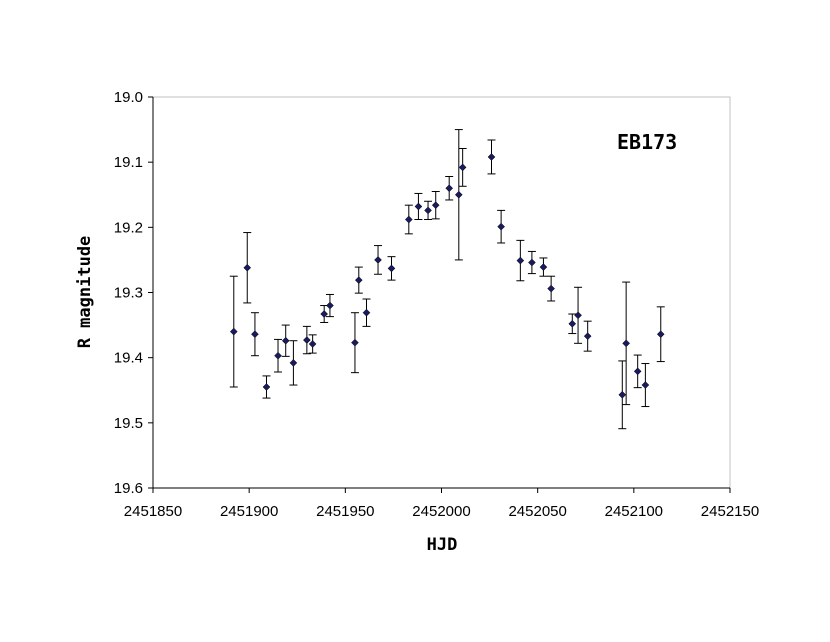 The width and height of the screenshot is (830, 642). I want to click on y-tick-label: 19.2, so click(128, 227).